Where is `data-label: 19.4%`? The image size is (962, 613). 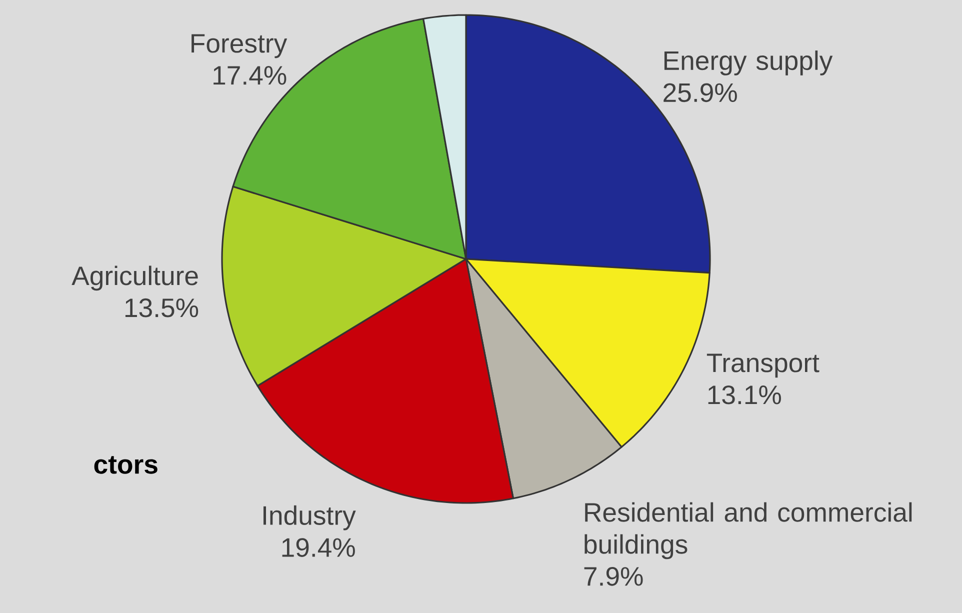 data-label: 19.4% is located at coordinates (318, 547).